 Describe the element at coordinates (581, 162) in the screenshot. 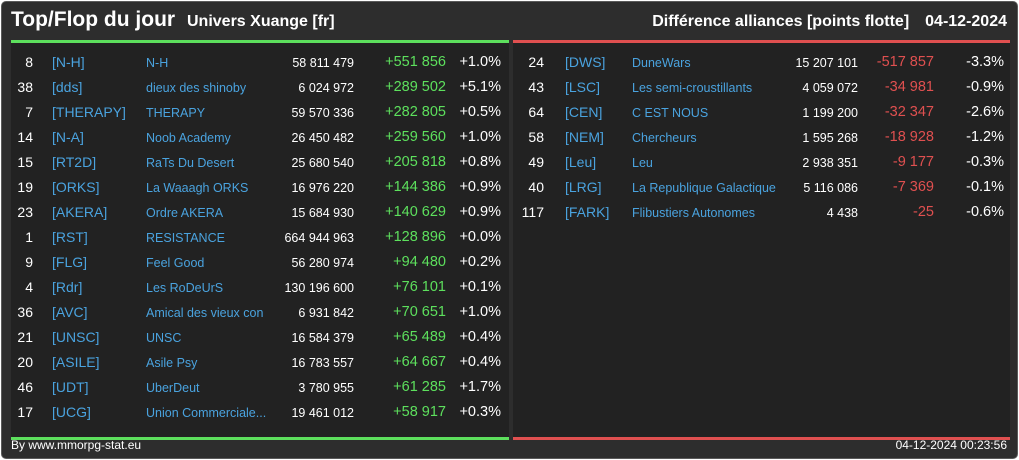

I see `alliance-tag-link: [Leu]` at that location.